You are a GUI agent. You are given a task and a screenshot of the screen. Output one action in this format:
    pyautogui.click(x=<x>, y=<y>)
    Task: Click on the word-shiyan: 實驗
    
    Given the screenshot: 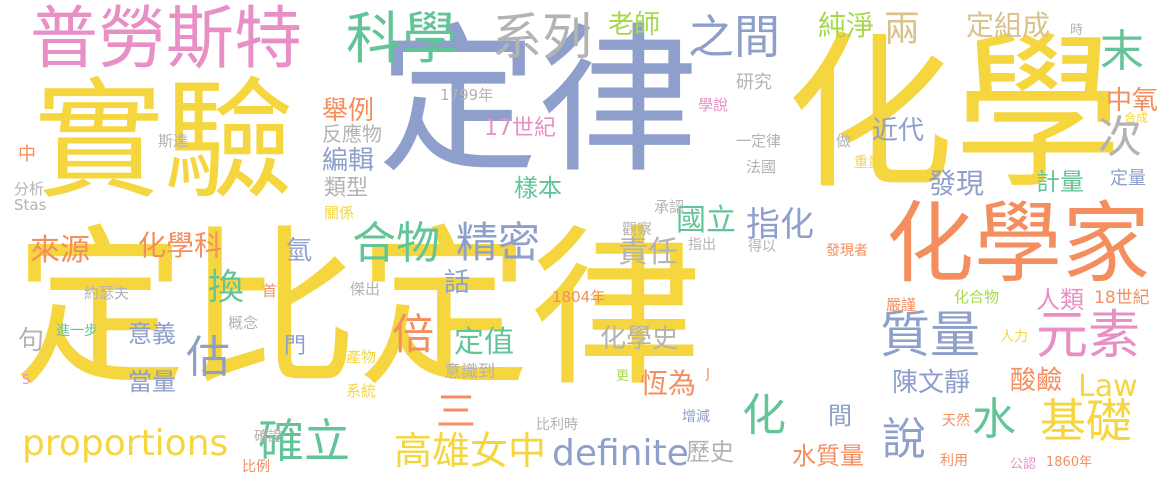 What is the action you would take?
    pyautogui.click(x=164, y=141)
    